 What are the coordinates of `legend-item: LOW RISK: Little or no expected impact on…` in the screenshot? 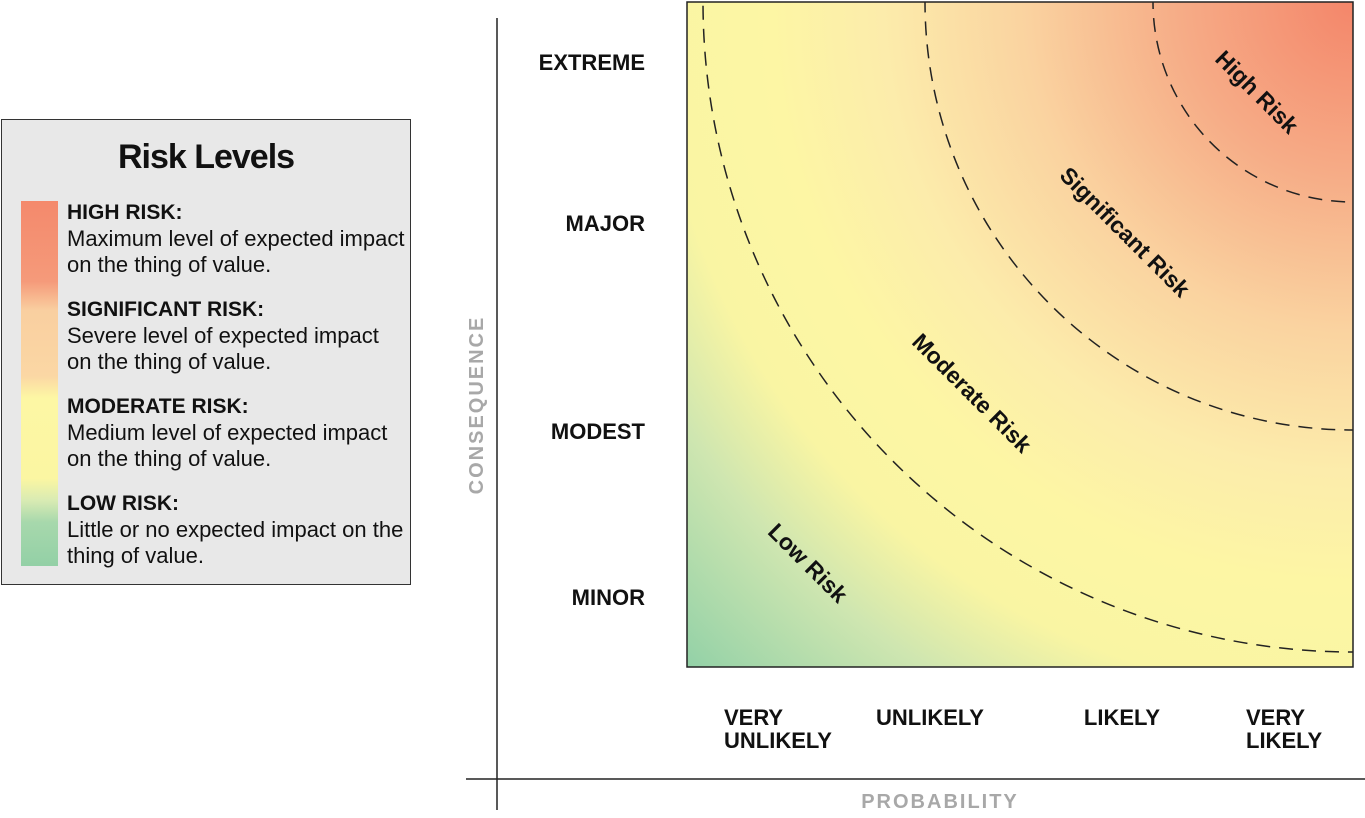 It's located at (237, 530).